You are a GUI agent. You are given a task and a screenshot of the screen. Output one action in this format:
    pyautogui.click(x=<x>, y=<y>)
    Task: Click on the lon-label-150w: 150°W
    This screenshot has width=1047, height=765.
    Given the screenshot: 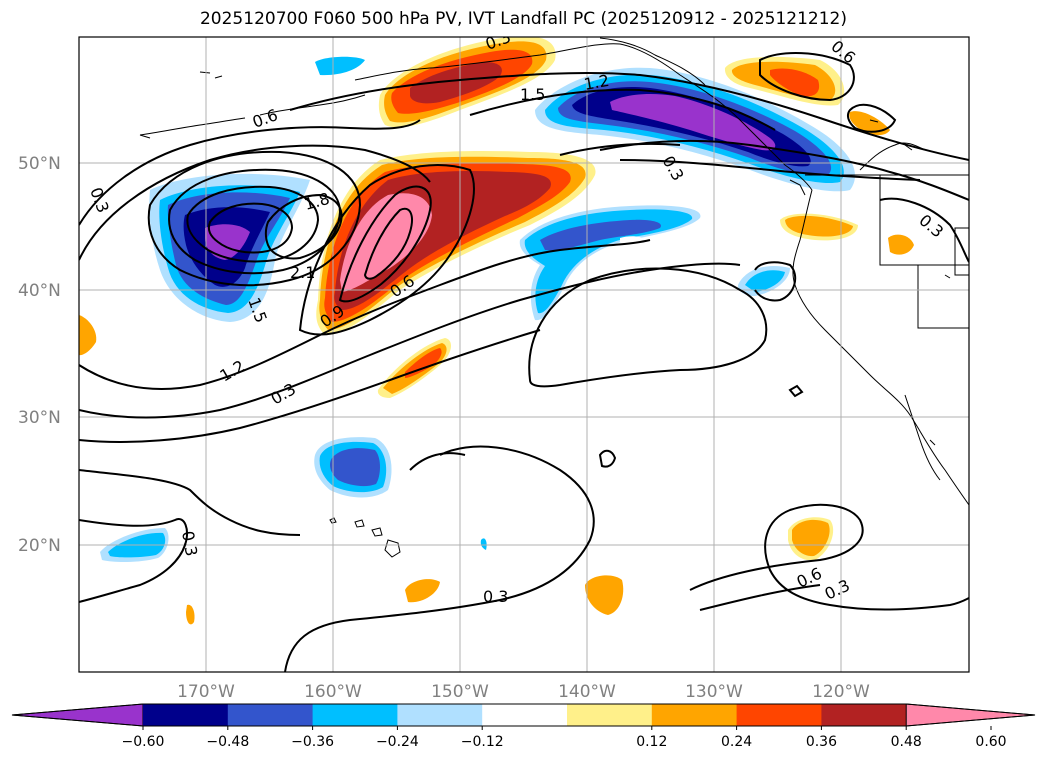 What is the action you would take?
    pyautogui.click(x=460, y=692)
    